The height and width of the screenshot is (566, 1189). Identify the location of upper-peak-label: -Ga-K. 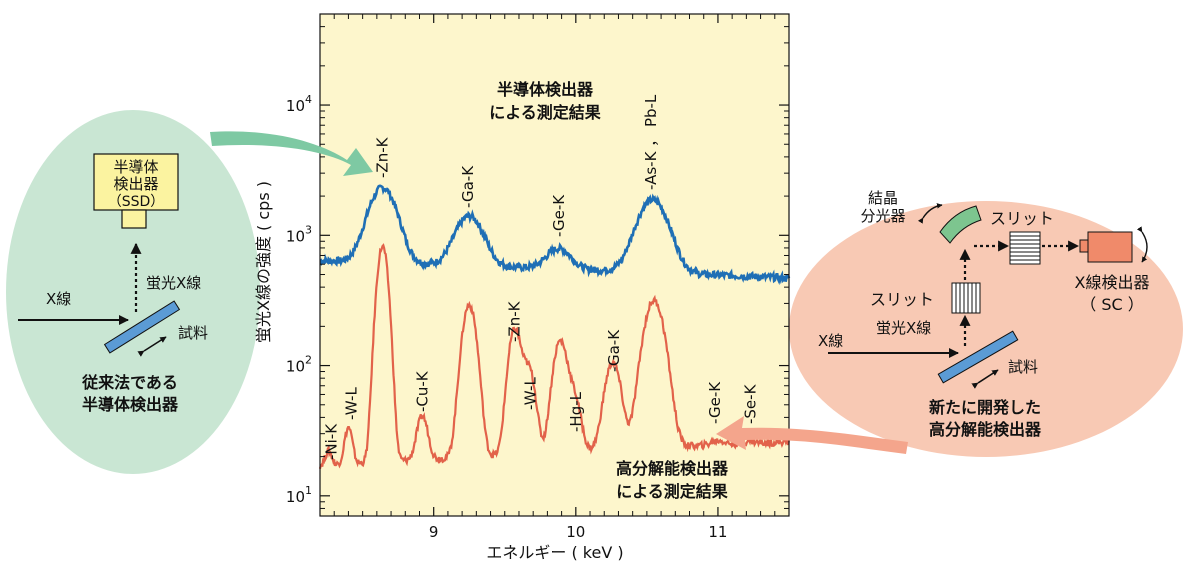
(468, 186).